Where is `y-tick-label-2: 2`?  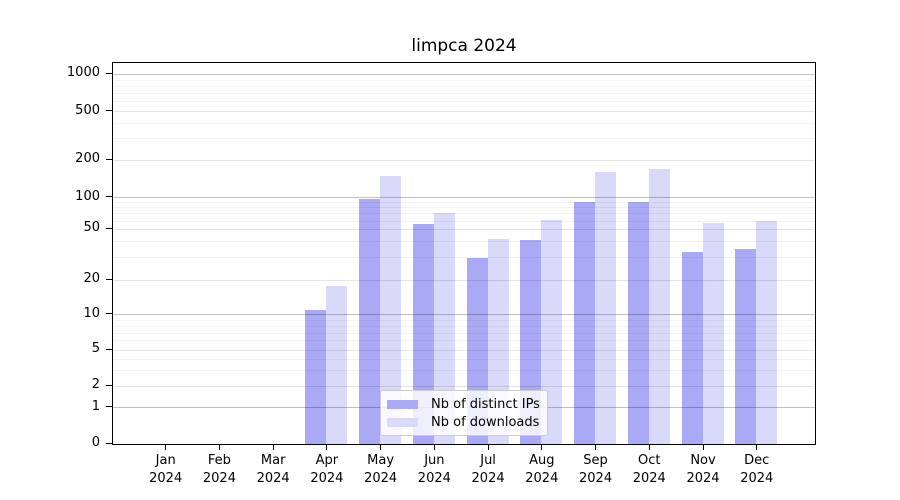 y-tick-label-2: 2 is located at coordinates (95, 384).